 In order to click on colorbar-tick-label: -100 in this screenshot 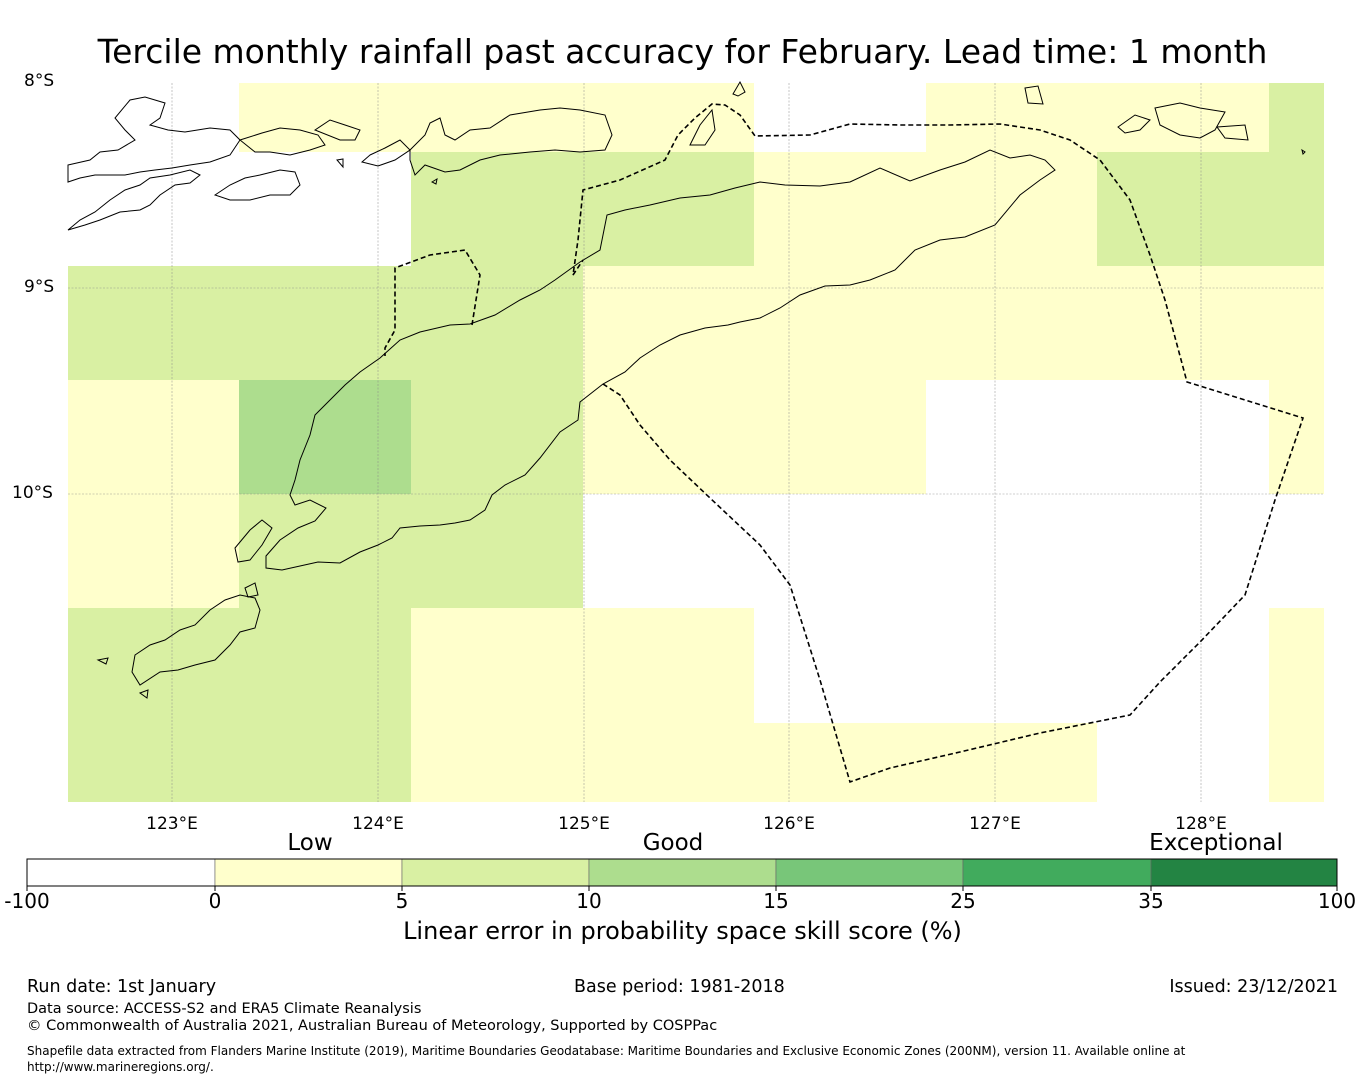, I will do `click(27, 901)`.